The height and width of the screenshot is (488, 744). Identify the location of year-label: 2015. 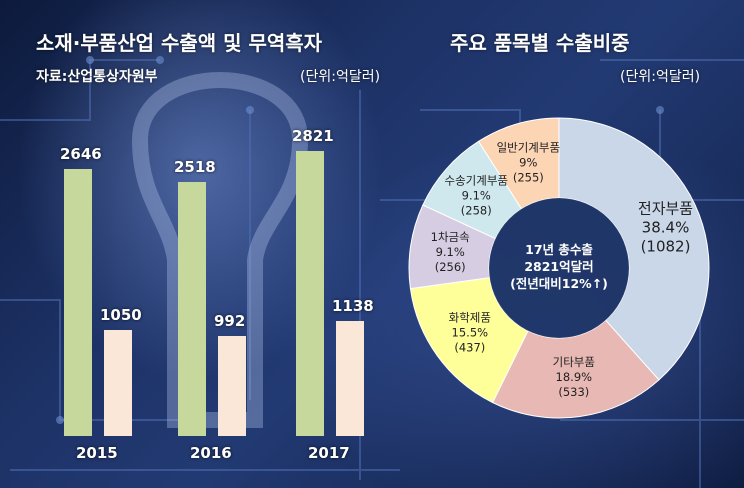
(97, 453).